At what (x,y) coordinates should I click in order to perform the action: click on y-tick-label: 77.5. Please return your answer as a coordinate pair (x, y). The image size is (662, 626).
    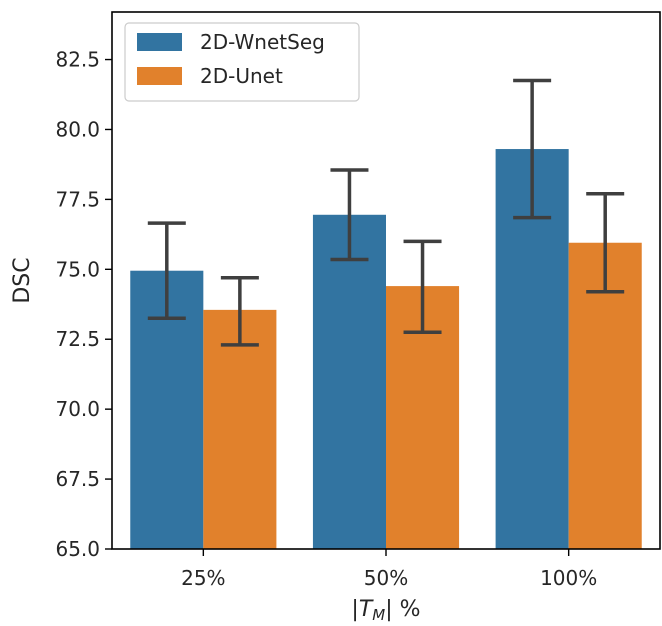
    Looking at the image, I should click on (77, 199).